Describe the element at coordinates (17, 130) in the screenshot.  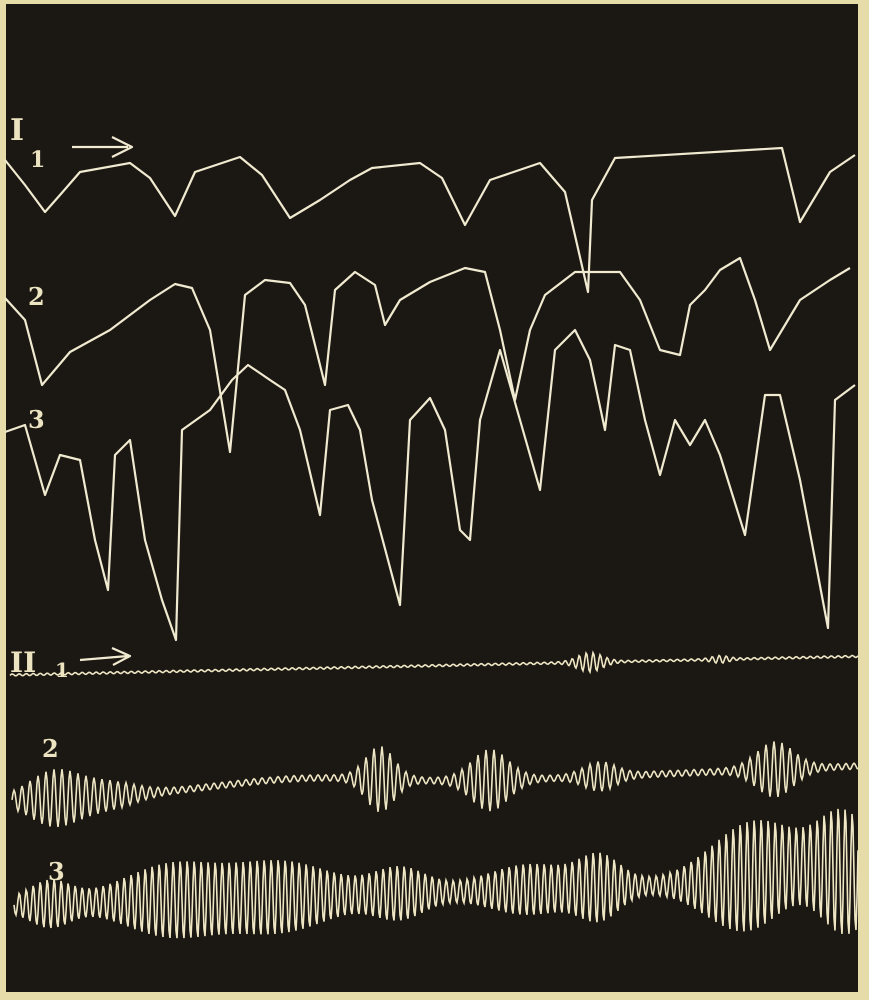
I see `panel-label: I` at that location.